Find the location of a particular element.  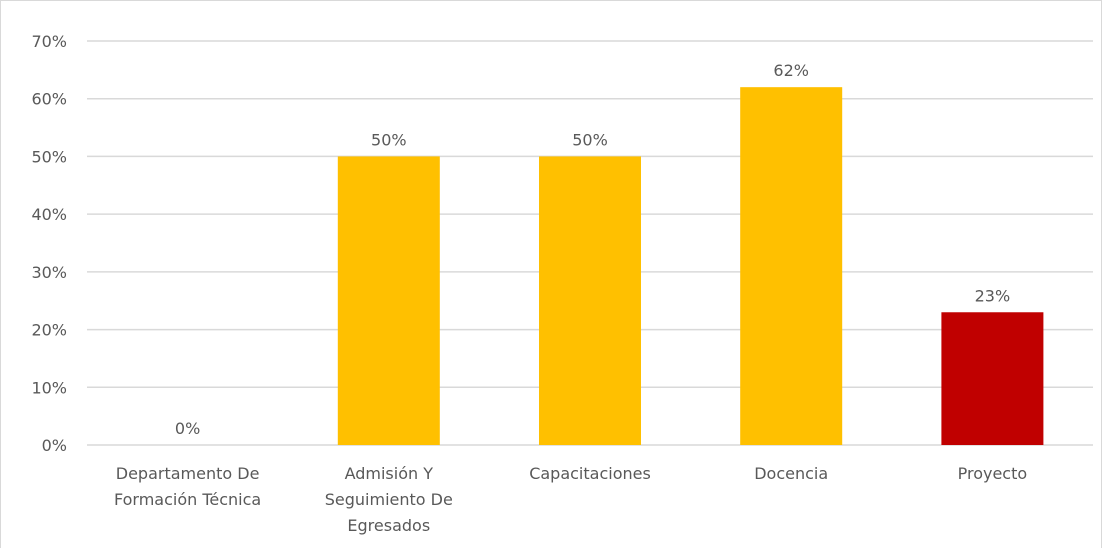

category-label: Departamento De is located at coordinates (188, 473).